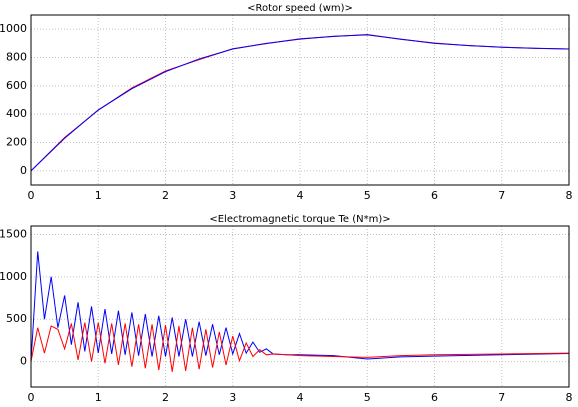  I want to click on series-line, so click(300, 347).